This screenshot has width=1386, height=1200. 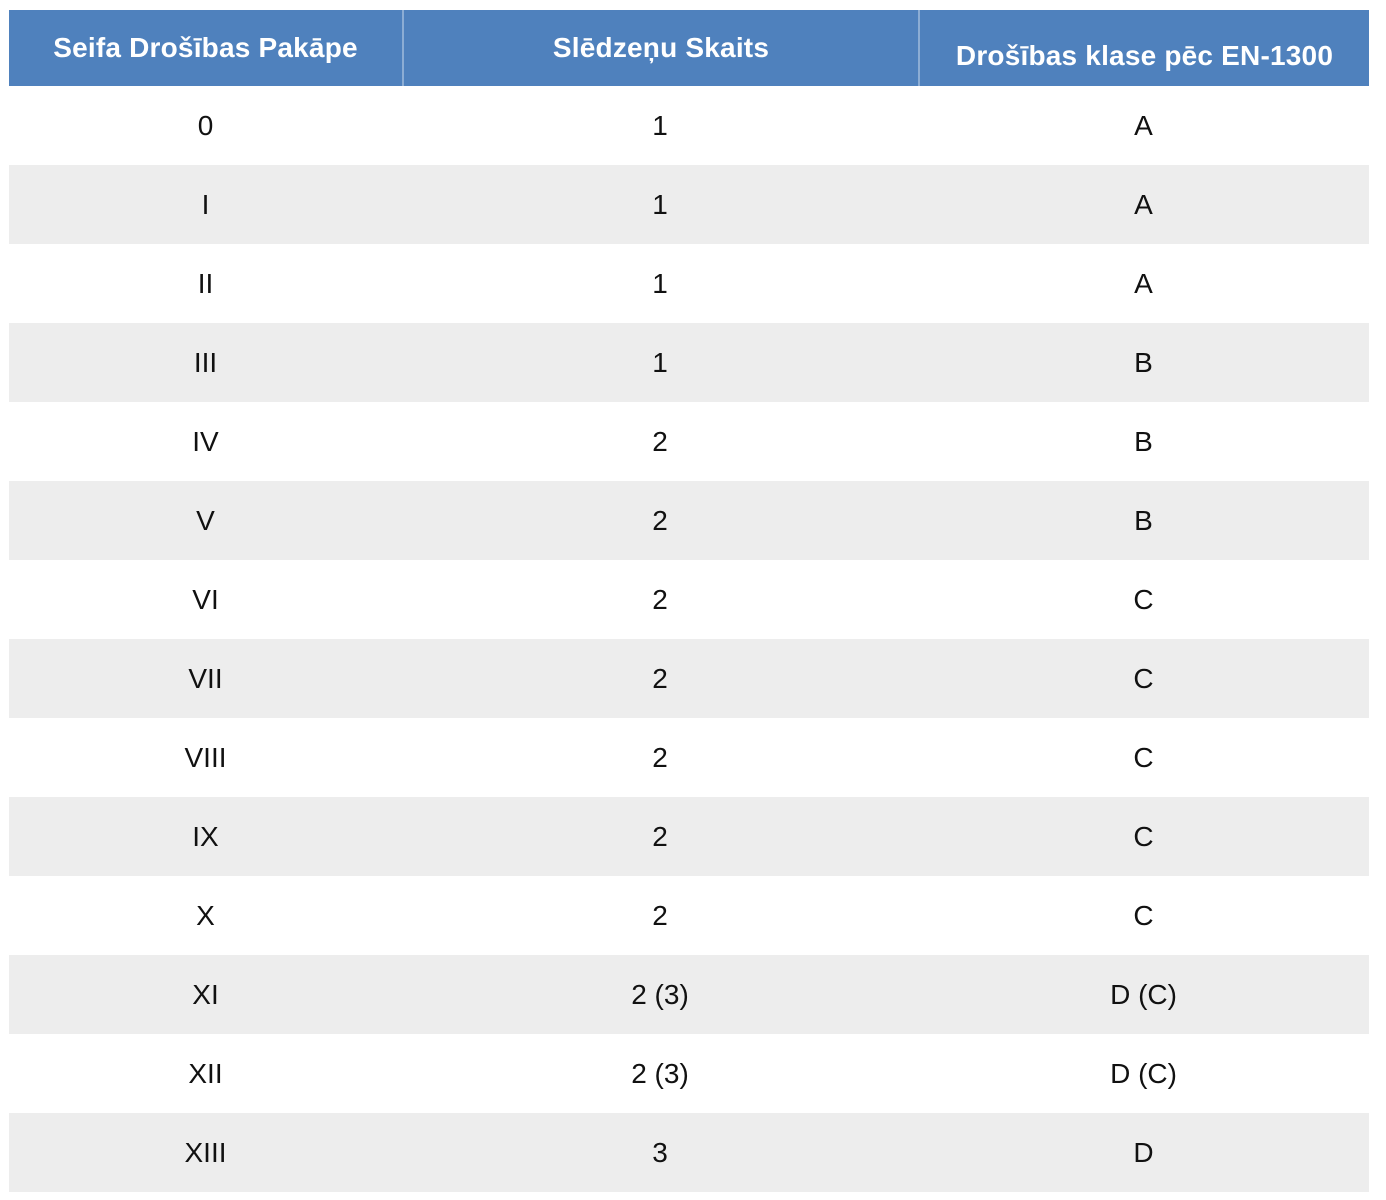 I want to click on table-row: II 1 A, so click(x=689, y=283).